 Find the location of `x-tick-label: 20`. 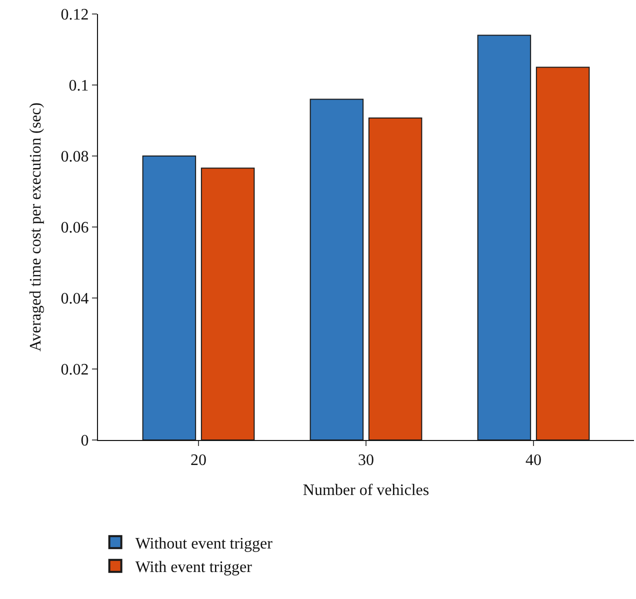

x-tick-label: 20 is located at coordinates (198, 461).